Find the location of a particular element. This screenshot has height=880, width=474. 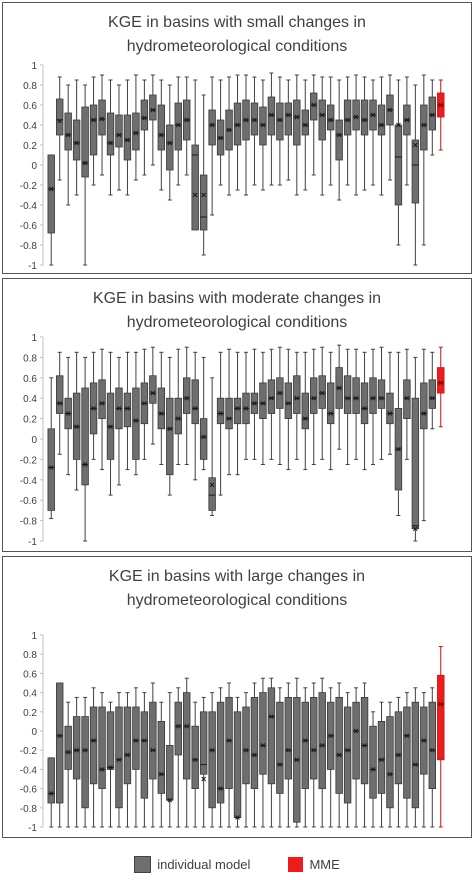

legend-item-mme: MME is located at coordinates (314, 864).